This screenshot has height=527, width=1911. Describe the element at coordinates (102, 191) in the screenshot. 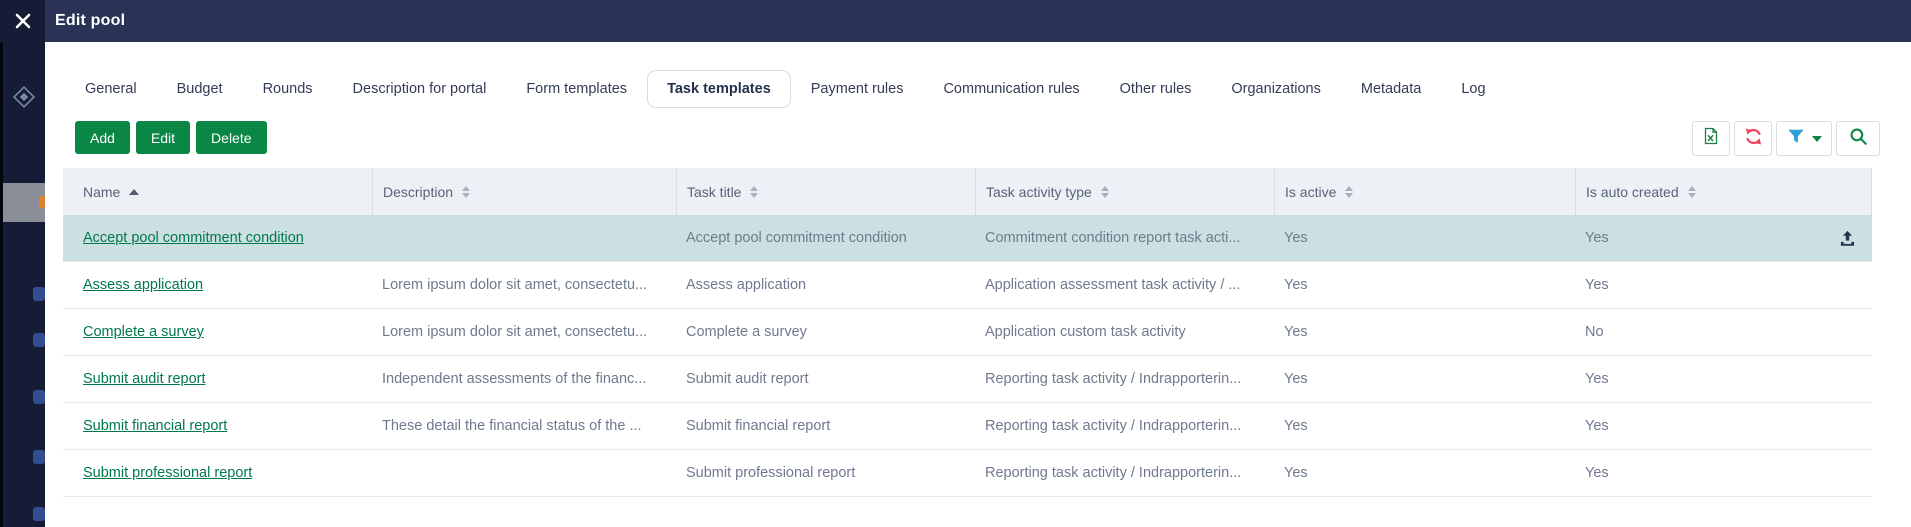

I see `column-label: Name` at that location.